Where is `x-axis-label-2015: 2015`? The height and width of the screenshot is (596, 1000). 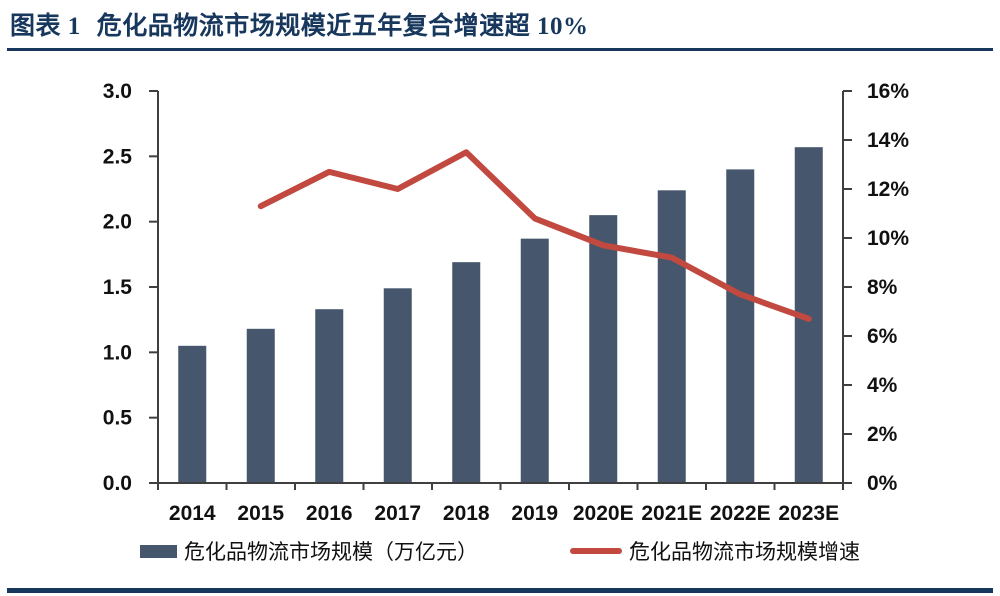
x-axis-label-2015: 2015 is located at coordinates (260, 513).